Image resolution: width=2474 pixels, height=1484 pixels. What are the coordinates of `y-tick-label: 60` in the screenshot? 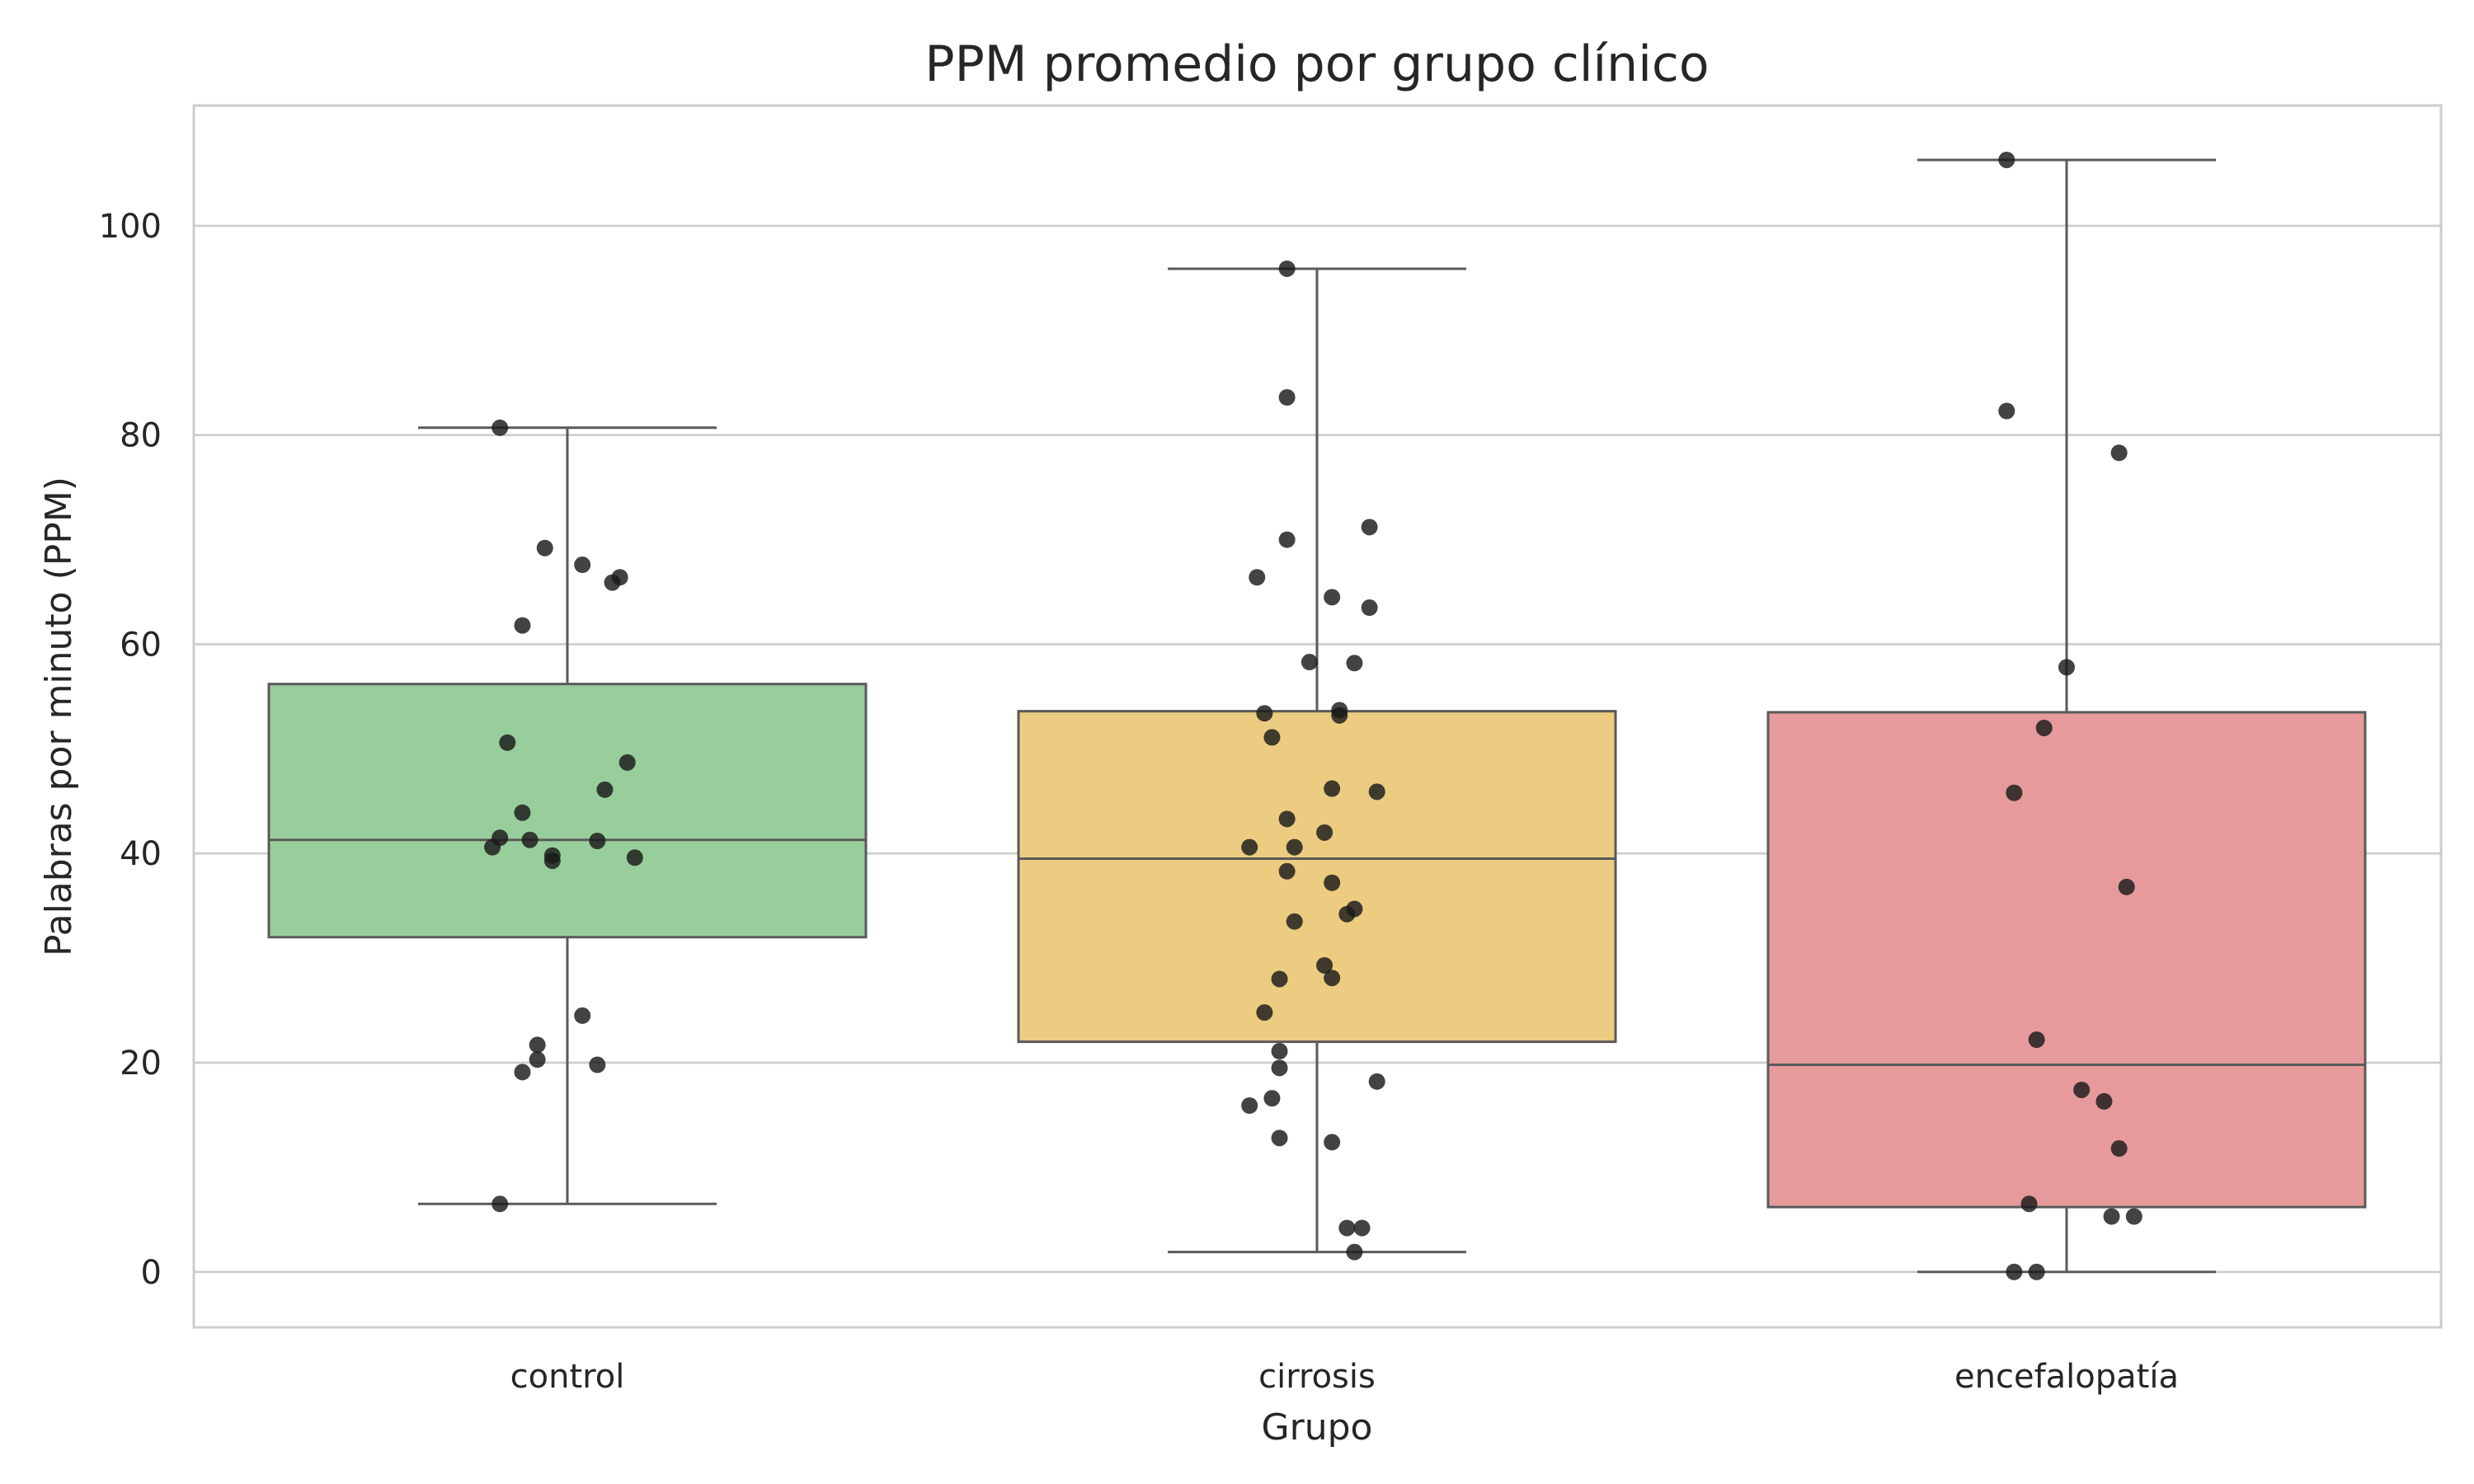 It's located at (141, 645).